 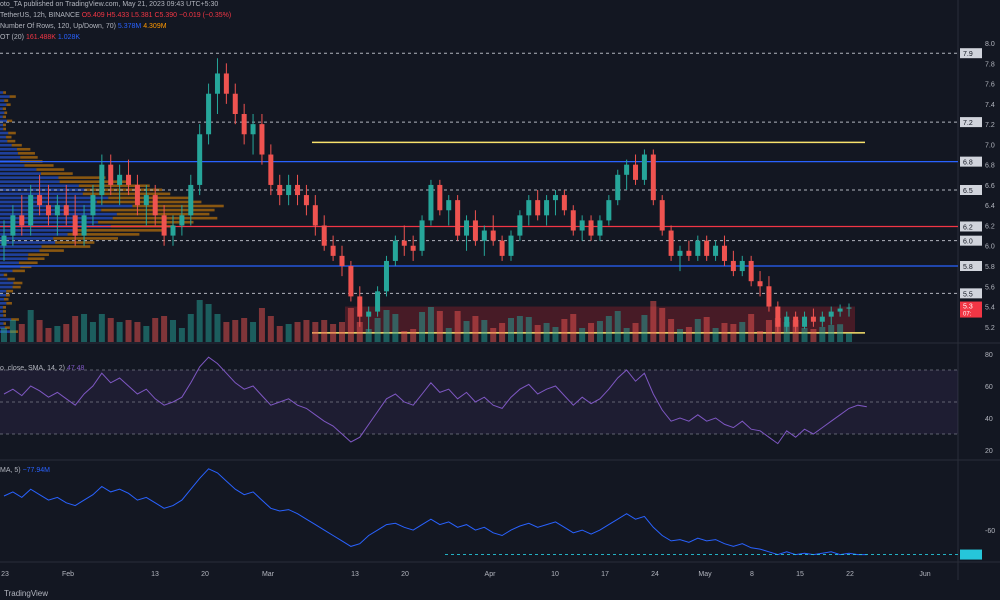 What do you see at coordinates (990, 44) in the screenshot?
I see `price-tick: 8.0` at bounding box center [990, 44].